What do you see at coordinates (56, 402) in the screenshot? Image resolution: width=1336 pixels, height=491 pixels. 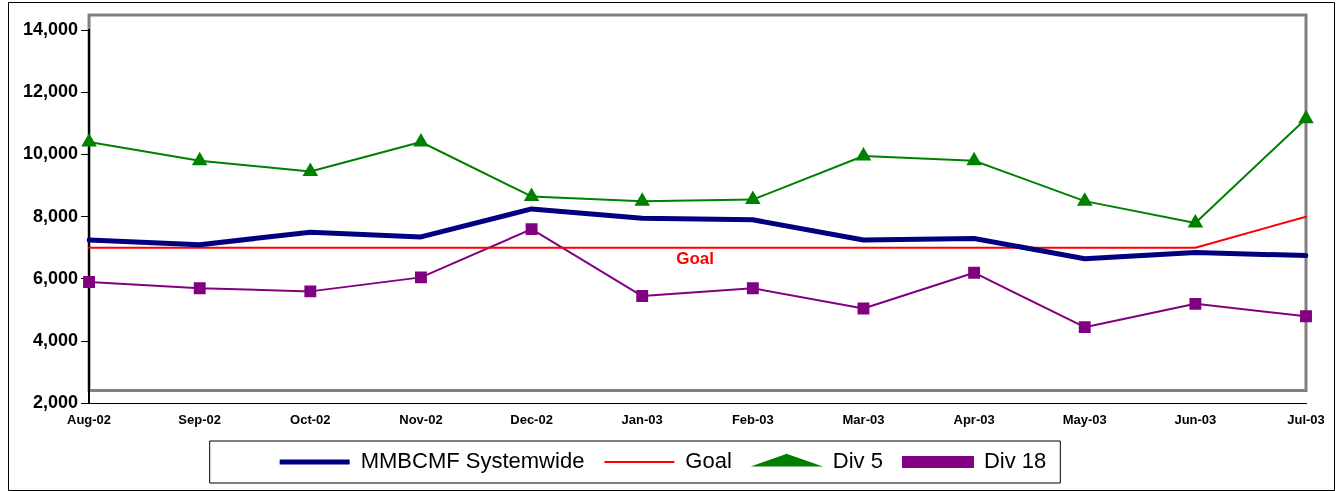 I see `y-tick-label: 2,000` at bounding box center [56, 402].